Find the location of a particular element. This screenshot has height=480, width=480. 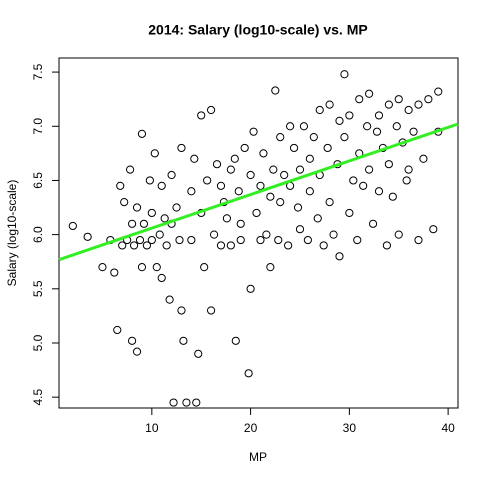

y-tick-label: 5.0 is located at coordinates (38, 342).